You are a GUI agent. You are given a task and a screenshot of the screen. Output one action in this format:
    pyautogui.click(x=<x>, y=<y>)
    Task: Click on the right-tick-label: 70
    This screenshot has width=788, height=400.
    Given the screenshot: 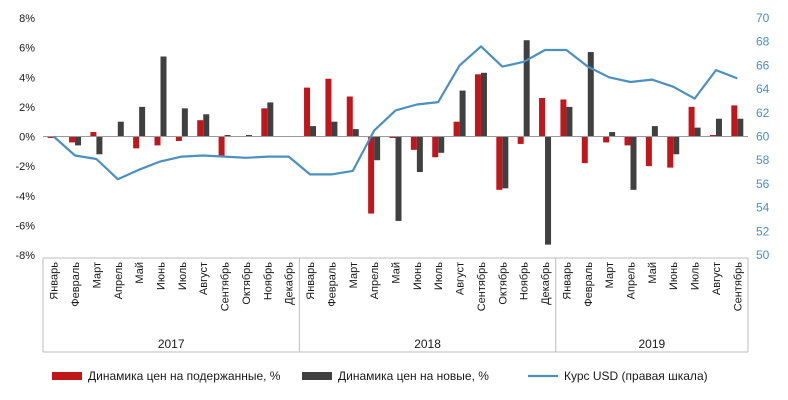 What is the action you would take?
    pyautogui.click(x=763, y=18)
    